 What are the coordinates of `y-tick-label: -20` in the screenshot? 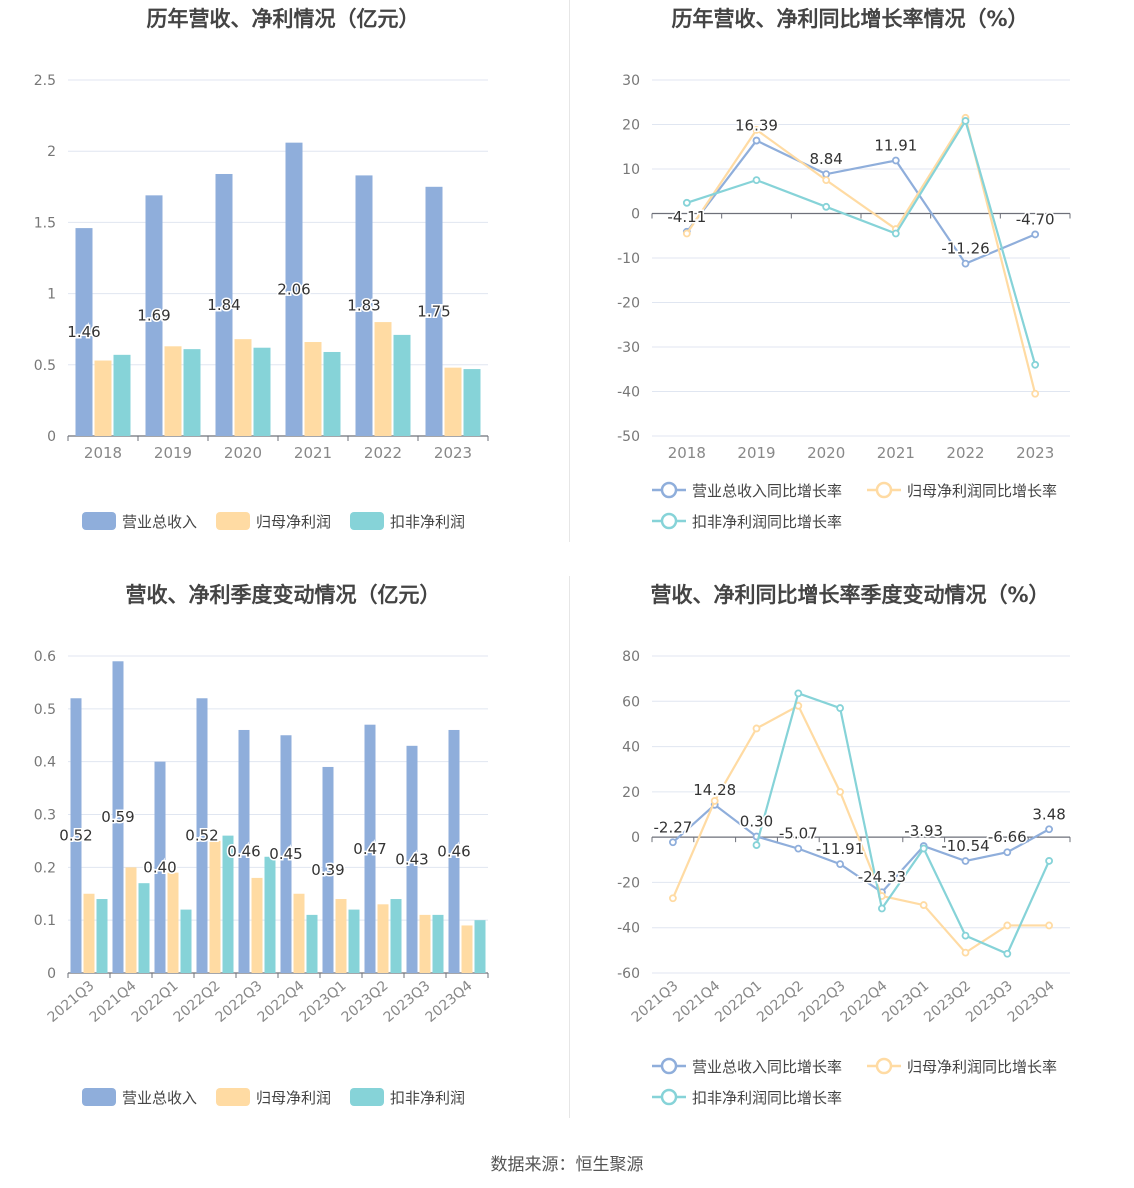 It's located at (628, 883).